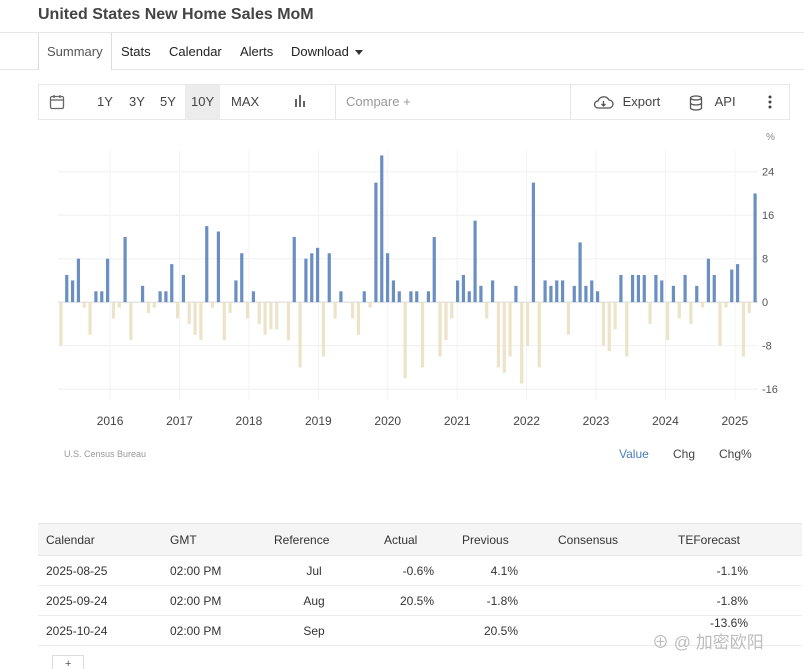 The image size is (804, 669). Describe the element at coordinates (684, 454) in the screenshot. I see `mode-chg: Chg` at that location.